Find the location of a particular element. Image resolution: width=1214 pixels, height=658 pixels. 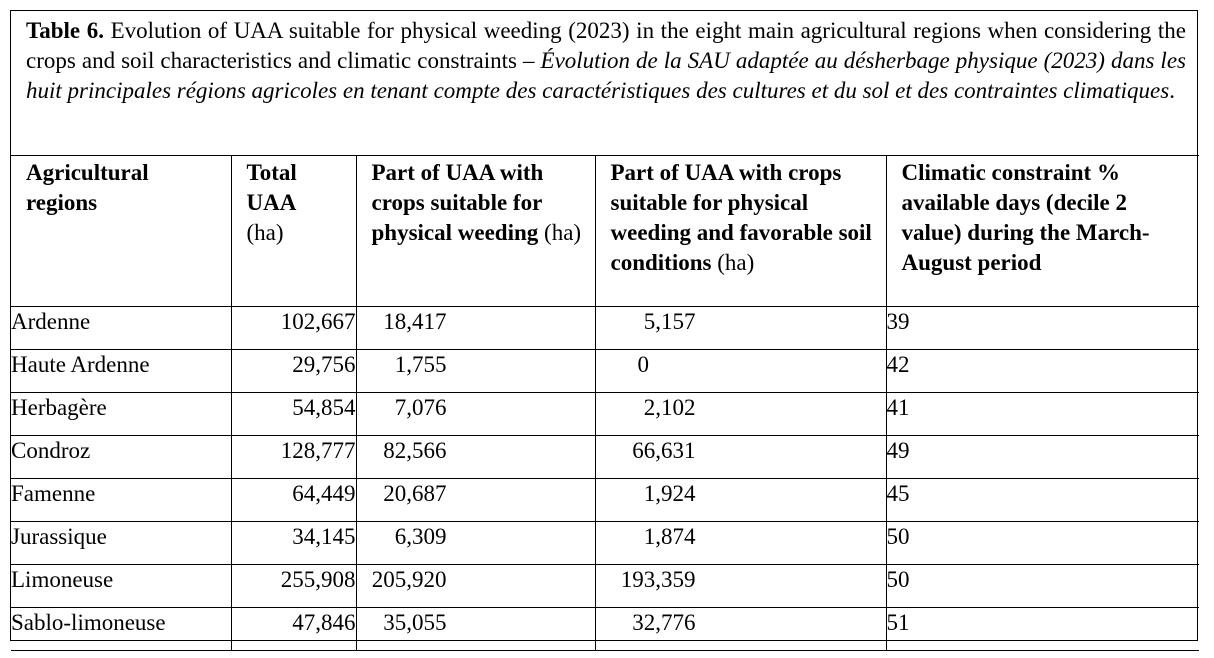

header-total-uaa-unit: (ha) is located at coordinates (265, 232).